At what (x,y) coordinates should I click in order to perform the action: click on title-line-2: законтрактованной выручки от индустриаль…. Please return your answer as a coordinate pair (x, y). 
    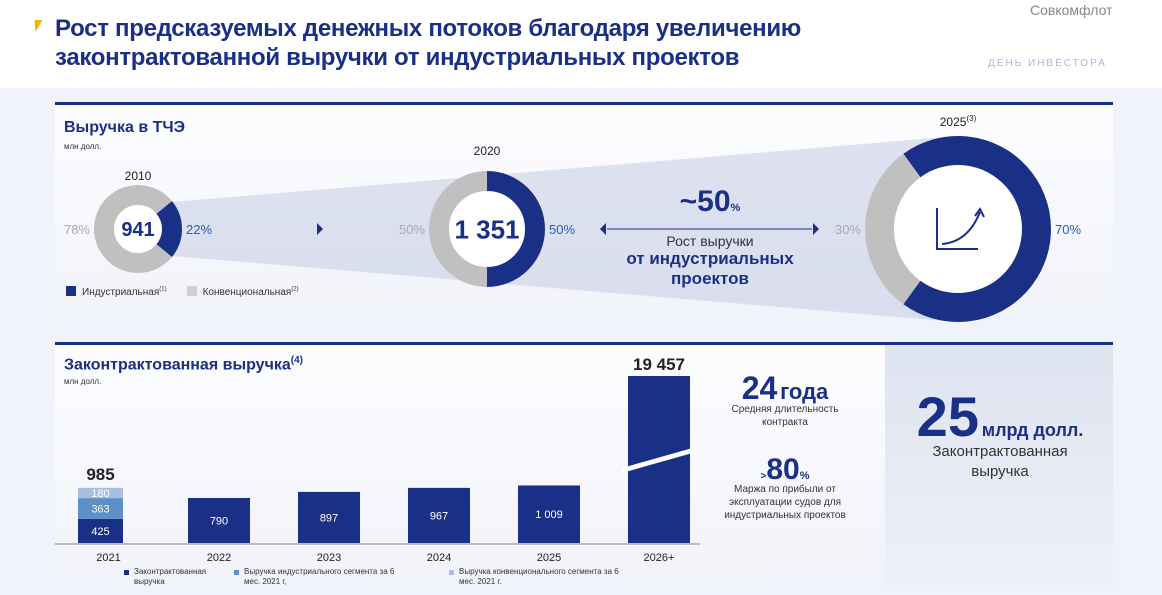
    Looking at the image, I should click on (397, 57).